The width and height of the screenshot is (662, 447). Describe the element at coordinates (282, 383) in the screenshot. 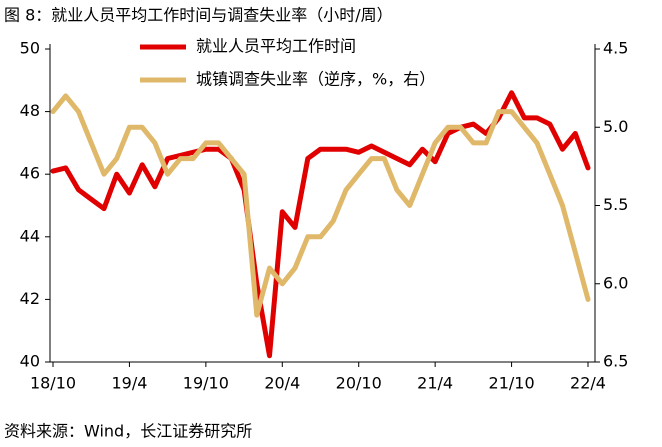

I see `x-tick-label: 20/4` at that location.